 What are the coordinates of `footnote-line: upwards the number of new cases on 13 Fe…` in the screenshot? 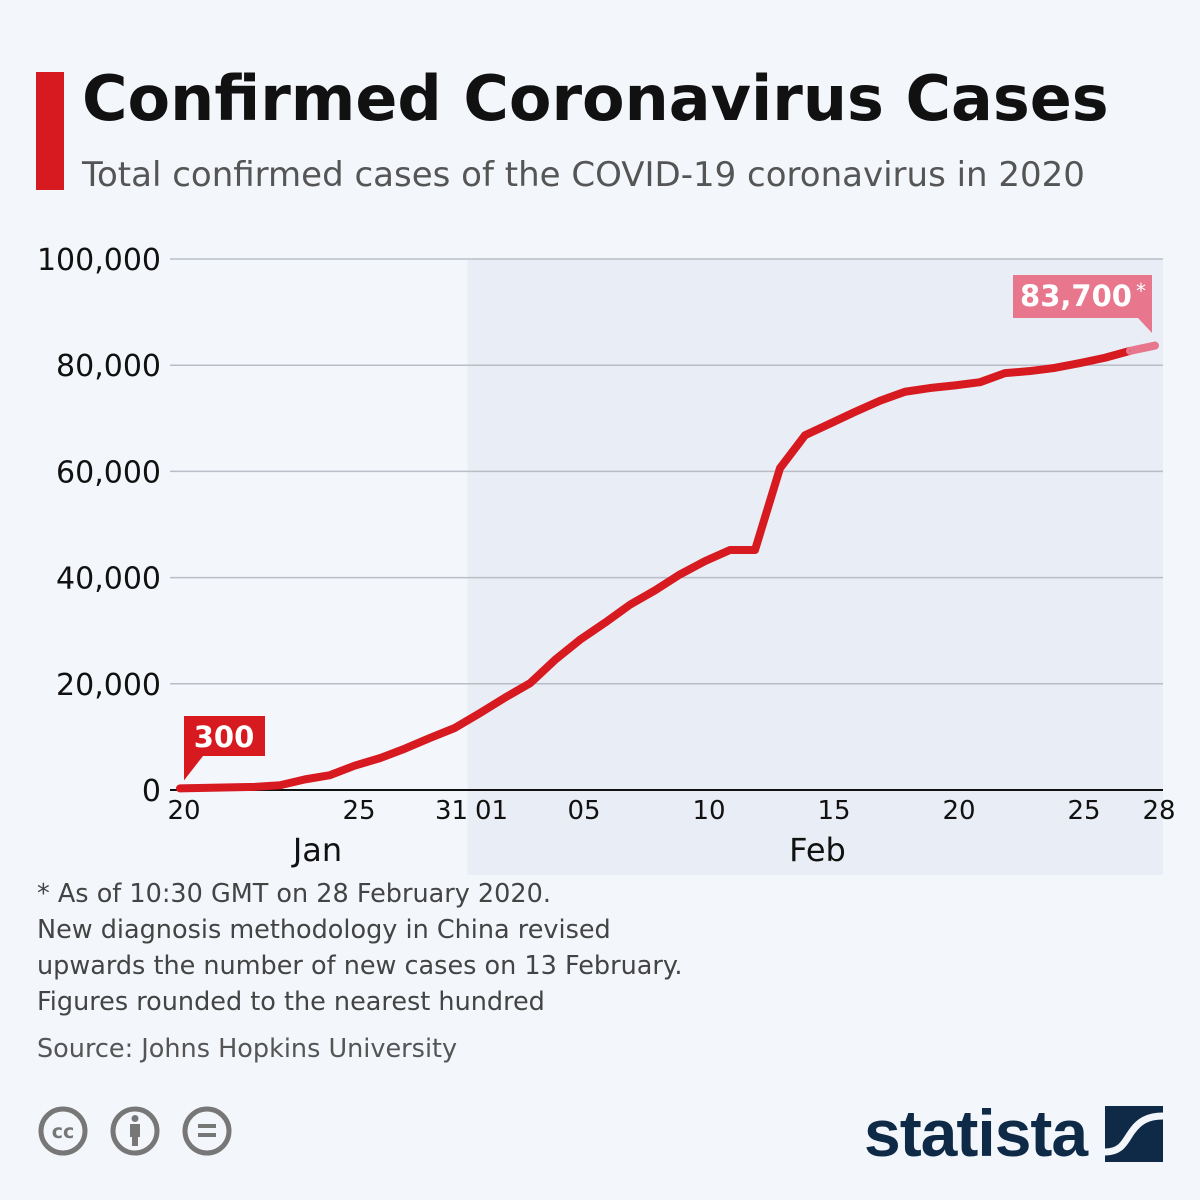 It's located at (360, 966).